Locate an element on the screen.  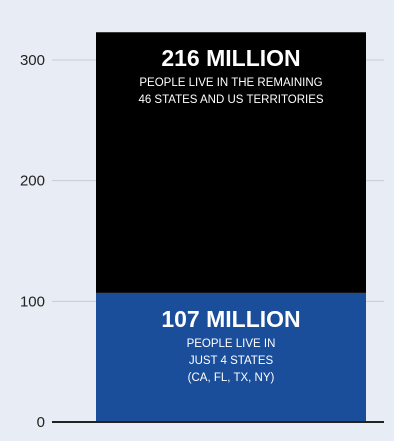
y-tick-label-300: 300 is located at coordinates (32, 60).